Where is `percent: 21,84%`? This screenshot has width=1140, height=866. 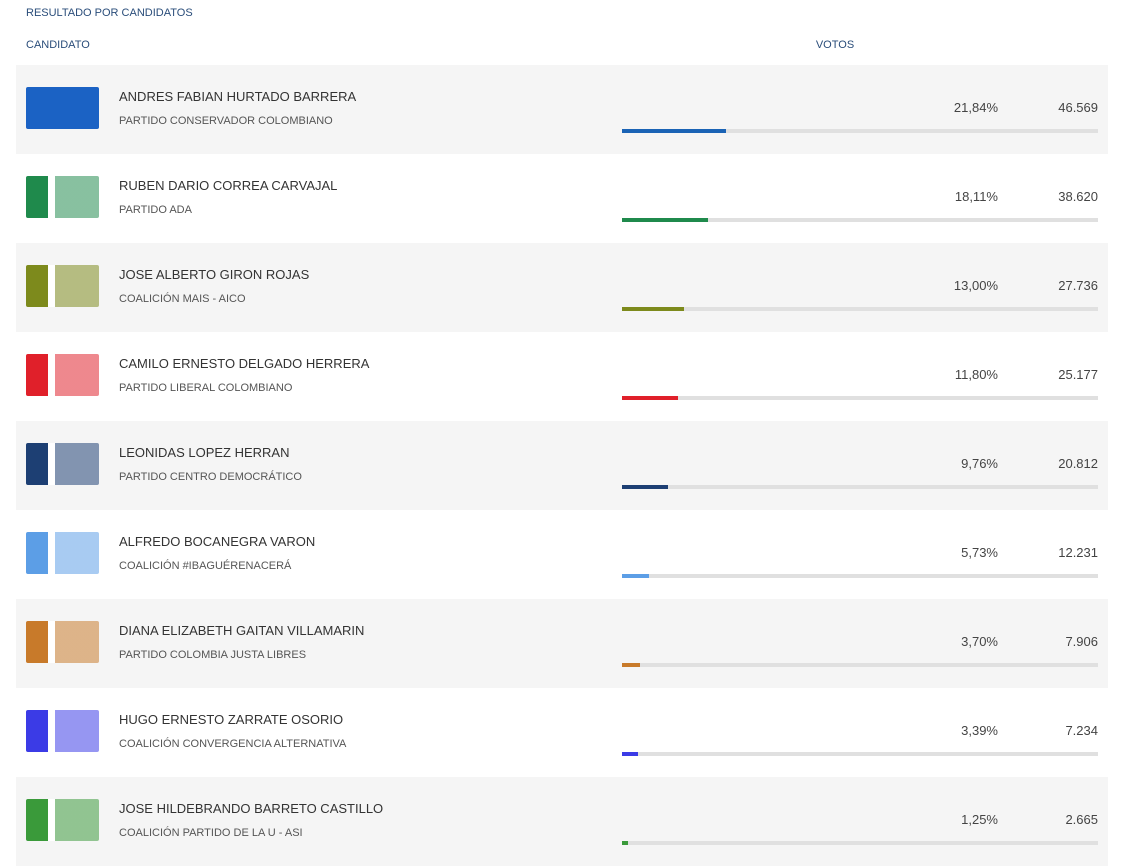 percent: 21,84% is located at coordinates (975, 107).